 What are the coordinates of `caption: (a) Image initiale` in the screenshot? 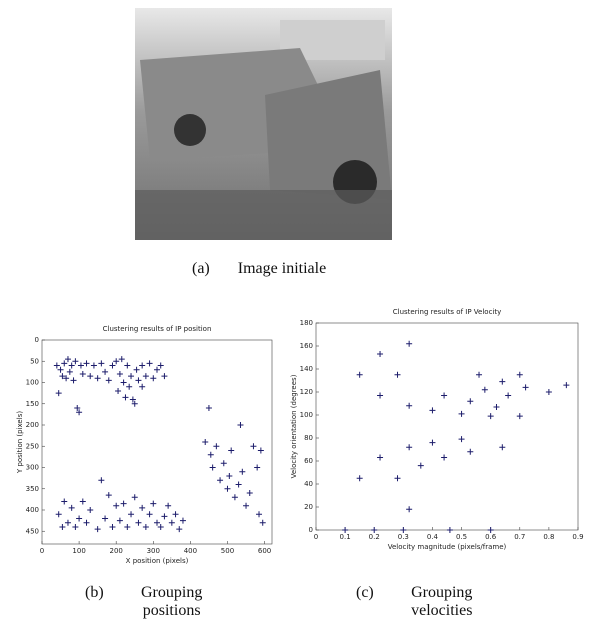 It's located at (259, 269).